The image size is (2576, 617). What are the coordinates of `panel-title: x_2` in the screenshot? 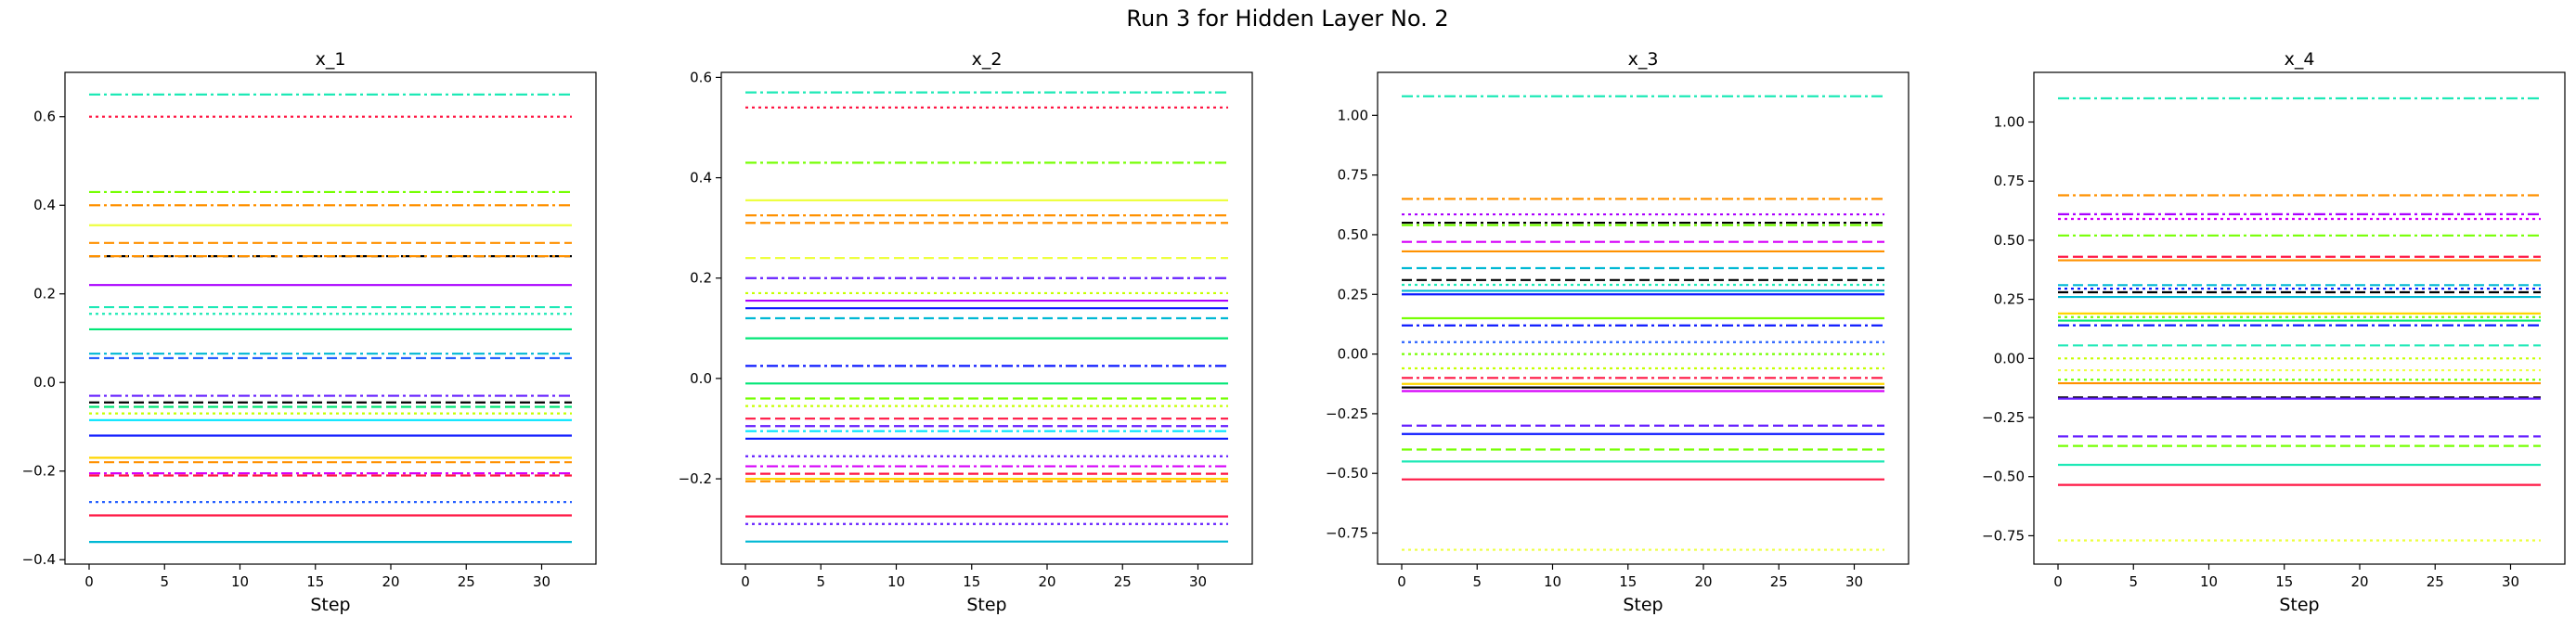 It's located at (987, 59).